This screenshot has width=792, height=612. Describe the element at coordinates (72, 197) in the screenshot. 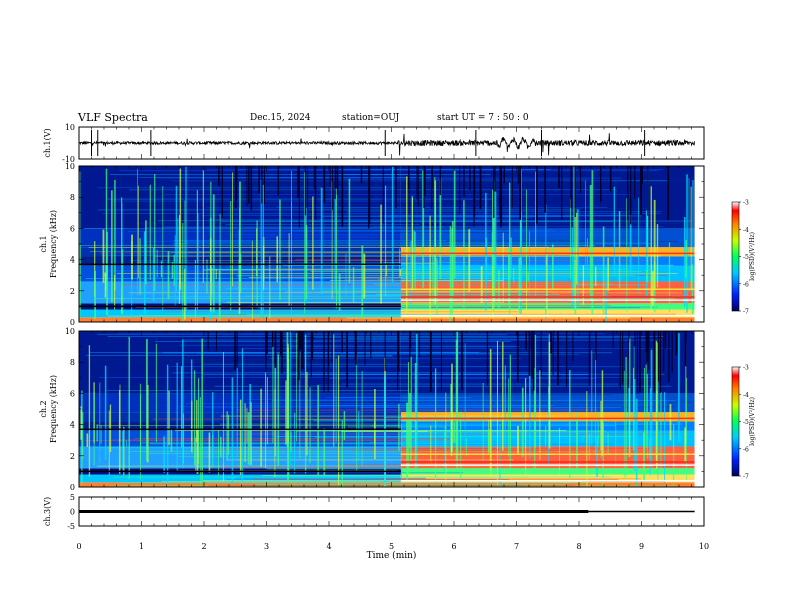

I see `ch1-y-tick-label: 8` at that location.